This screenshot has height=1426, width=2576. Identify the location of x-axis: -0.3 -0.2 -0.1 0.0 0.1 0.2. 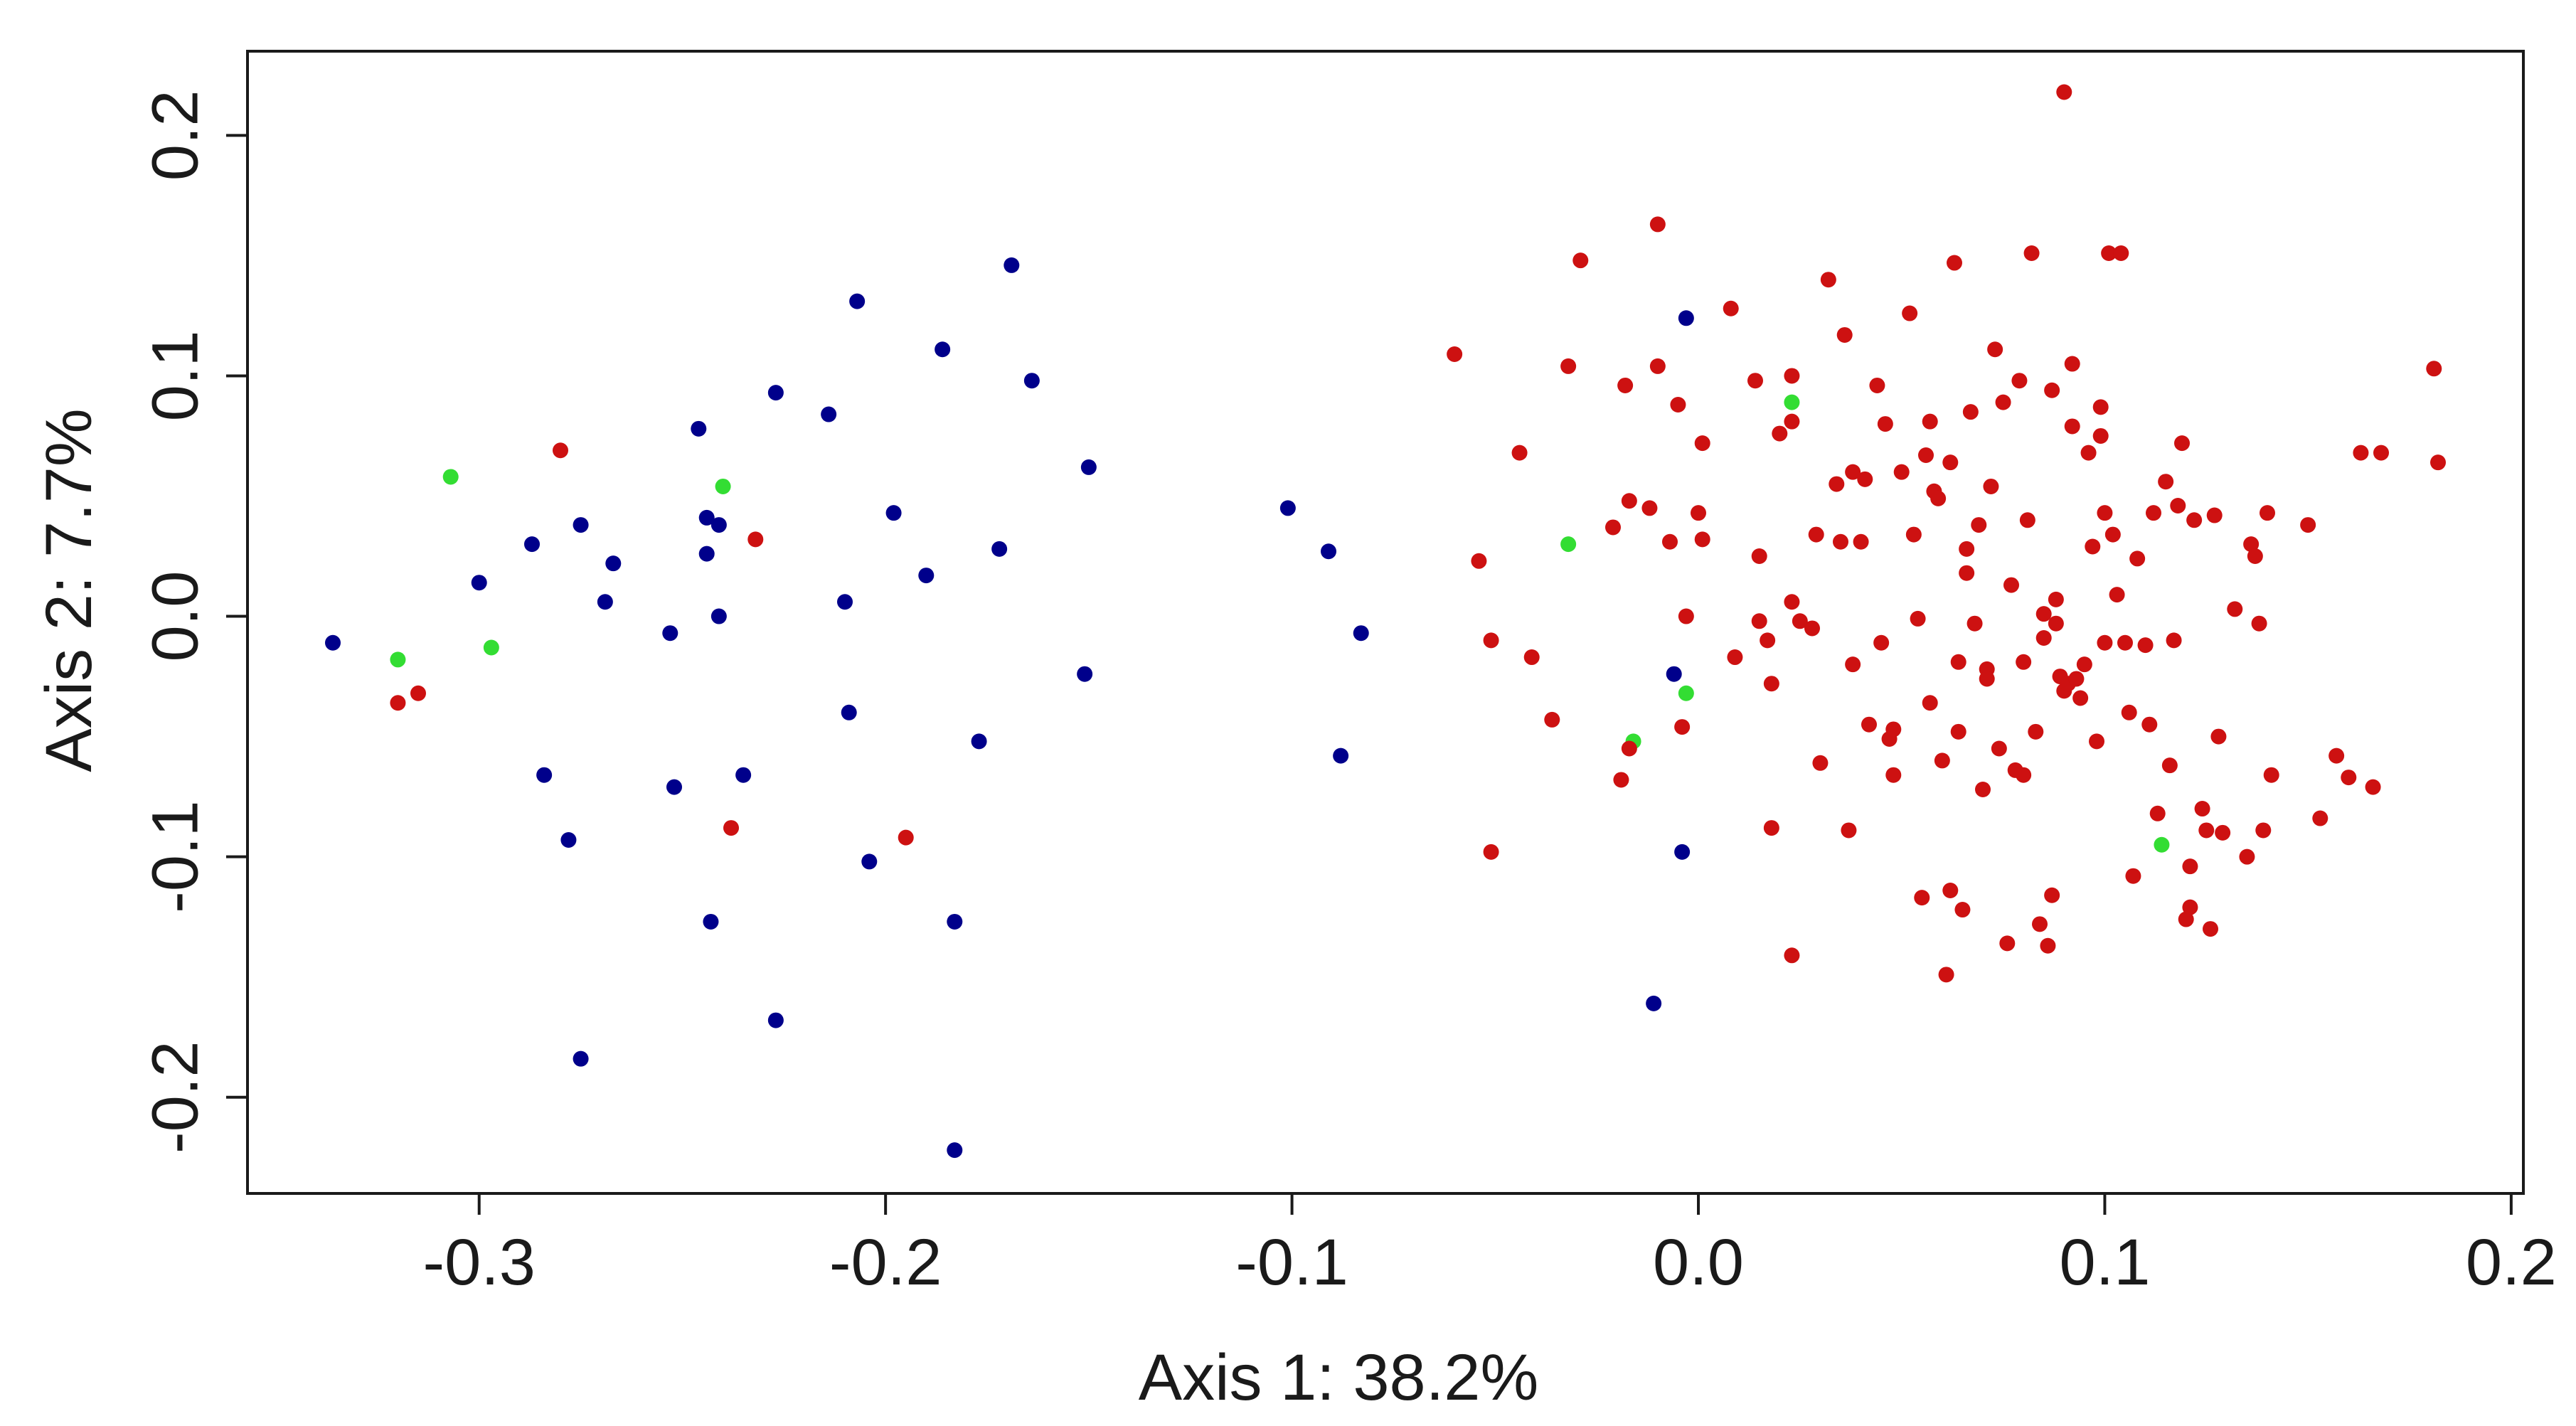
(1489, 1246).